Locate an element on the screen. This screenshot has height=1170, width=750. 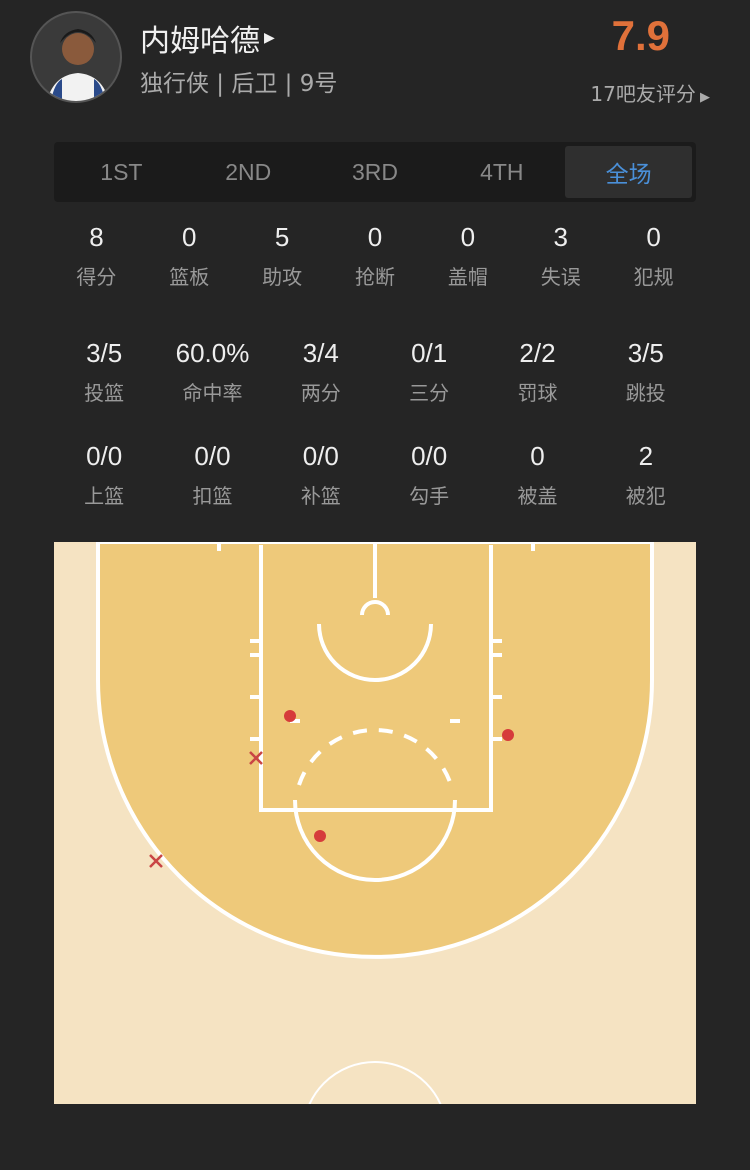
tab-2nd: 2ND is located at coordinates (248, 171).